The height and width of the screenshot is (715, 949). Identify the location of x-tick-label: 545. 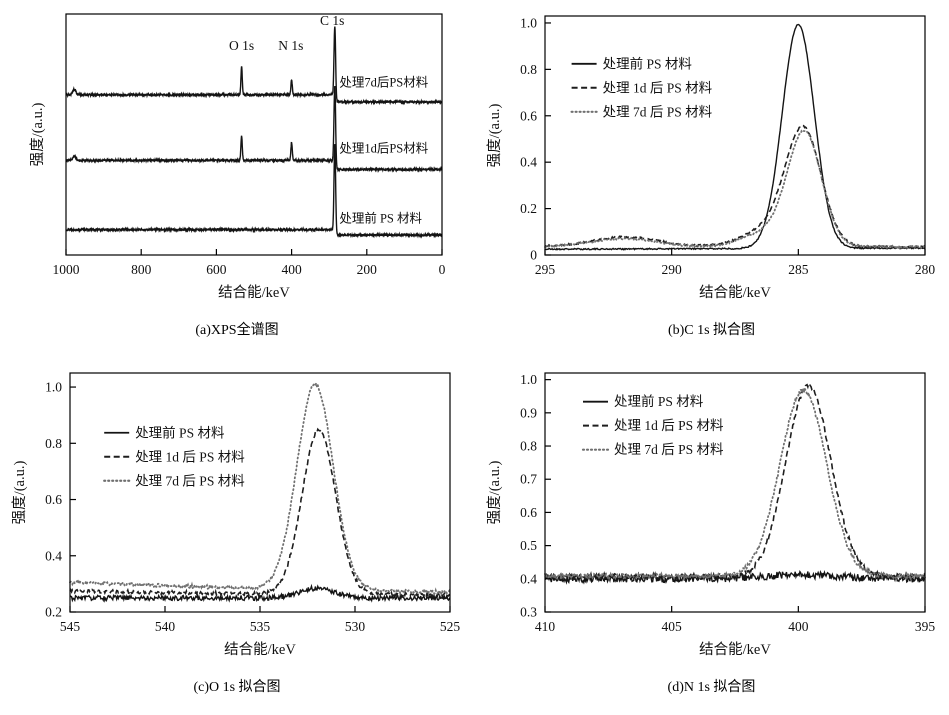
(70, 626).